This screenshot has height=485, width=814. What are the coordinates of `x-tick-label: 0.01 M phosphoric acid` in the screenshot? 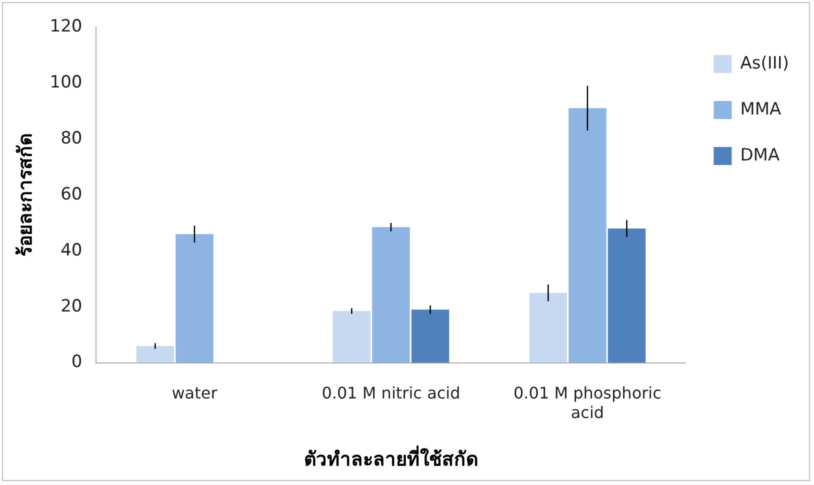 It's located at (587, 403).